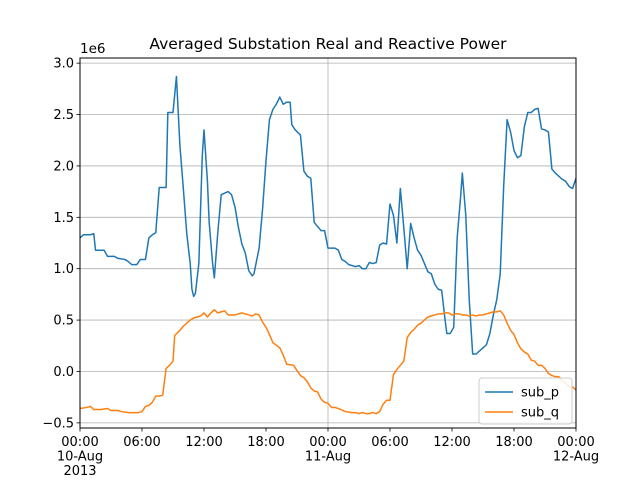 Image resolution: width=640 pixels, height=480 pixels. What do you see at coordinates (92, 49) in the screenshot?
I see `y-offset-label: 1e6` at bounding box center [92, 49].